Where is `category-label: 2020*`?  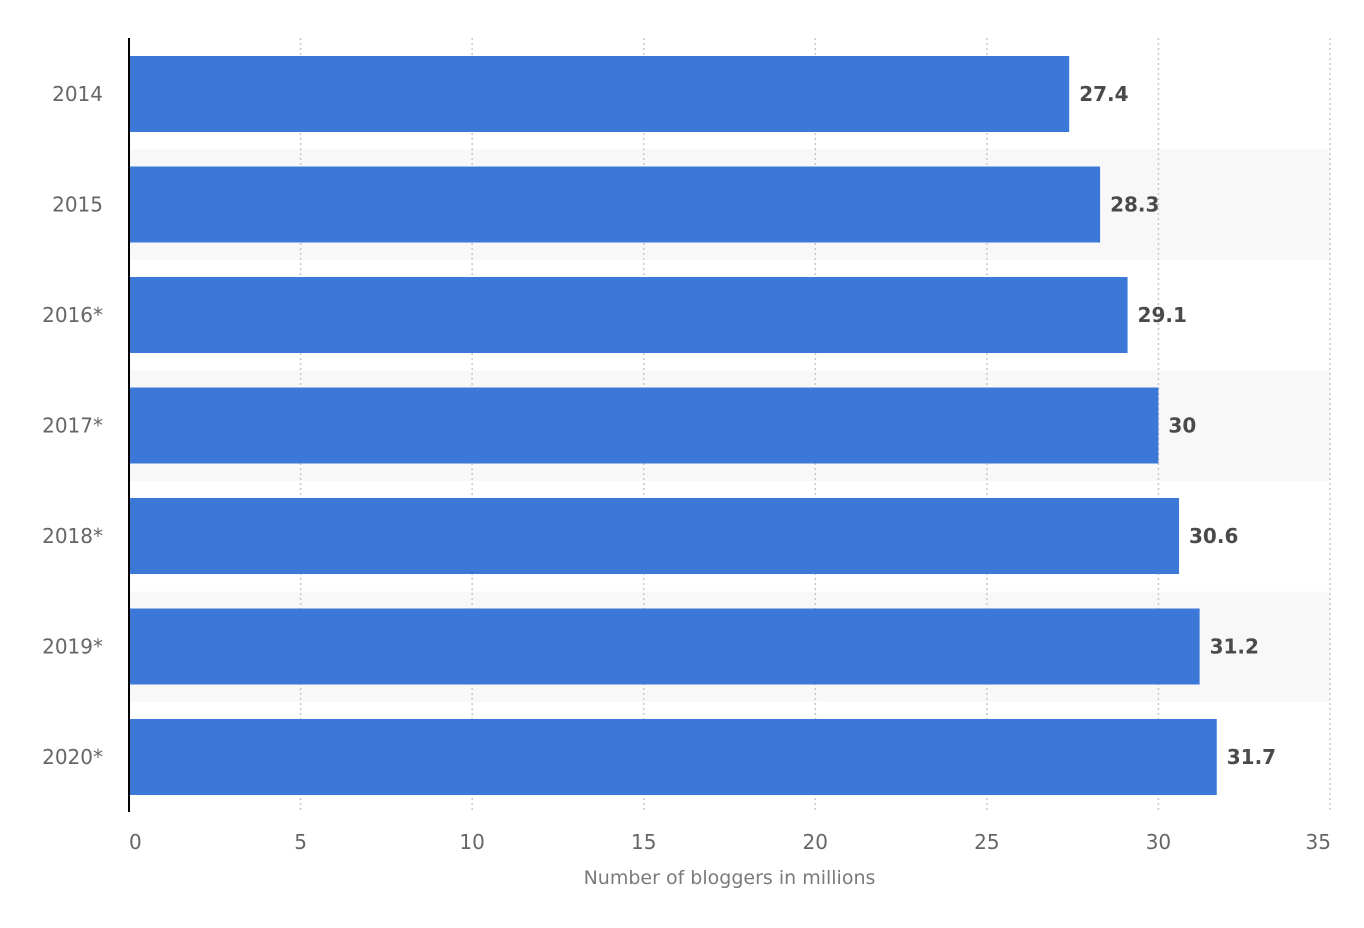
category-label: 2020* is located at coordinates (72, 757).